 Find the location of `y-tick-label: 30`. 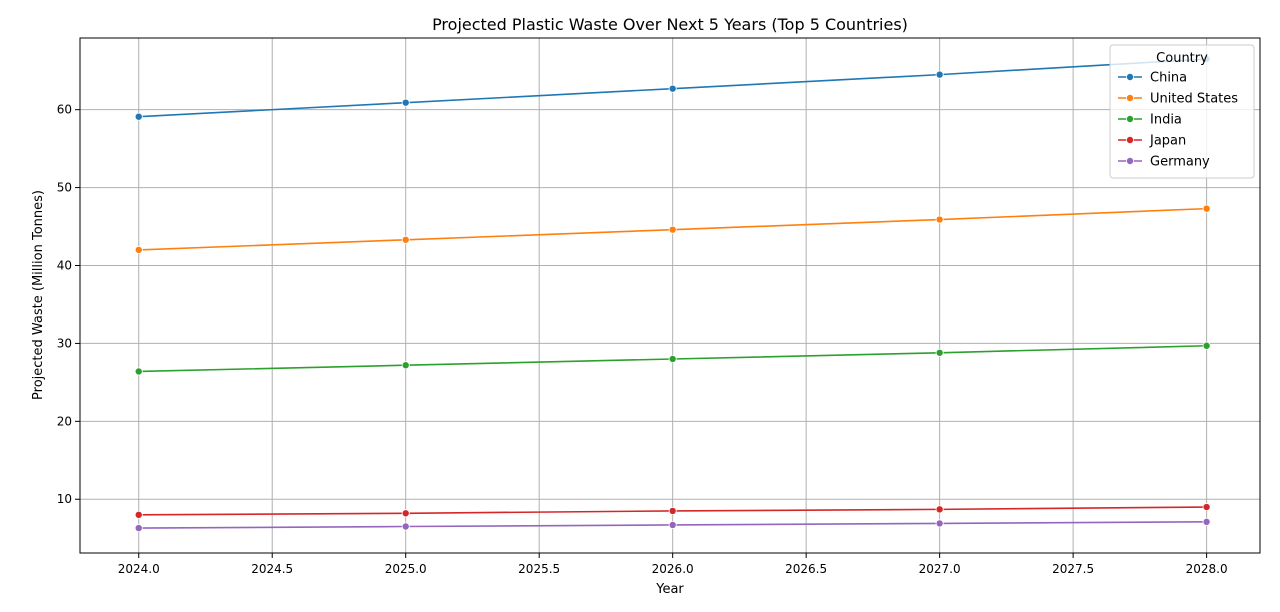

y-tick-label: 30 is located at coordinates (64, 343).